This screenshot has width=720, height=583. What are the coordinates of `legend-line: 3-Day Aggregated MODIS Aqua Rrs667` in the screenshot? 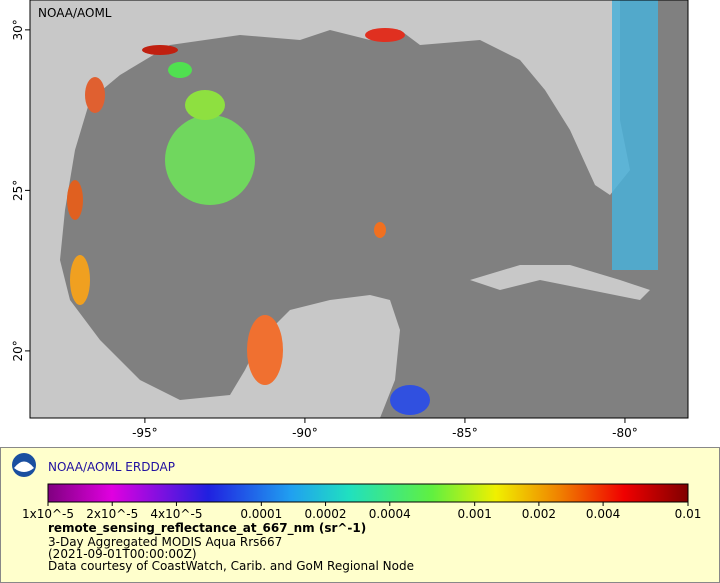 It's located at (165, 542).